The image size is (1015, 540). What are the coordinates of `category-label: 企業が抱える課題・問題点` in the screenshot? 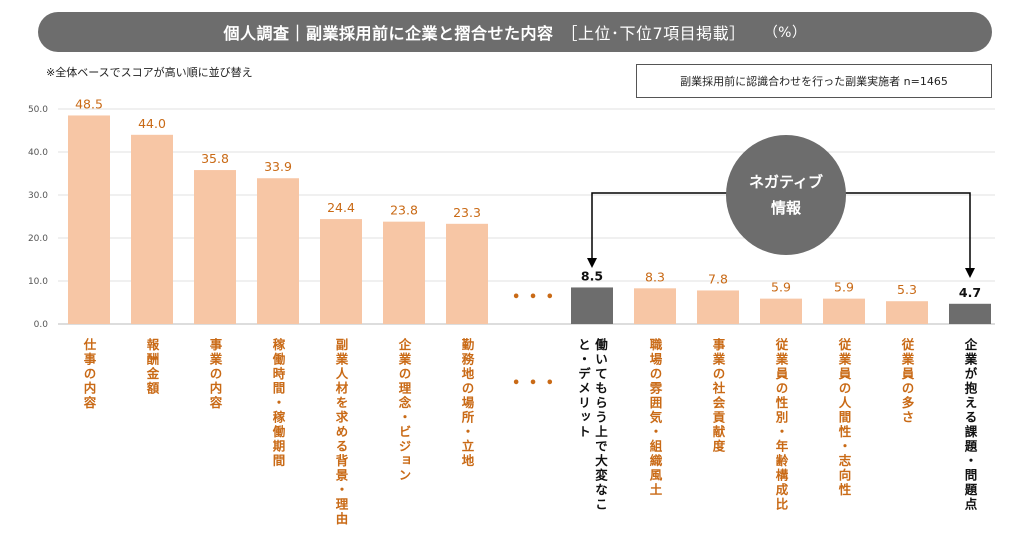 It's located at (970, 425).